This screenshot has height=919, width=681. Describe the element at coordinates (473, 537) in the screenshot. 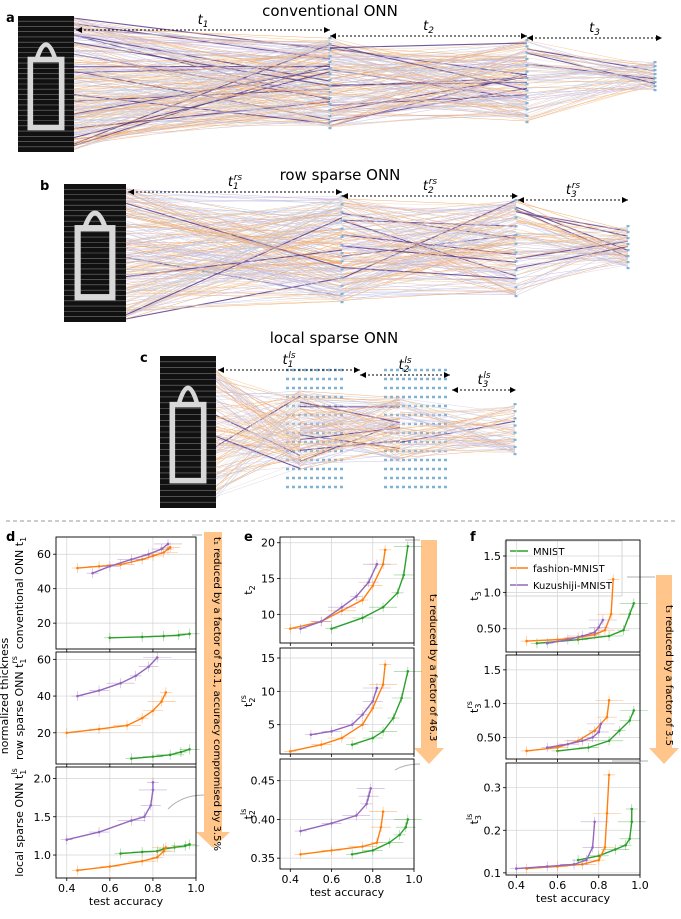

I see `panel-letter-f: f` at that location.